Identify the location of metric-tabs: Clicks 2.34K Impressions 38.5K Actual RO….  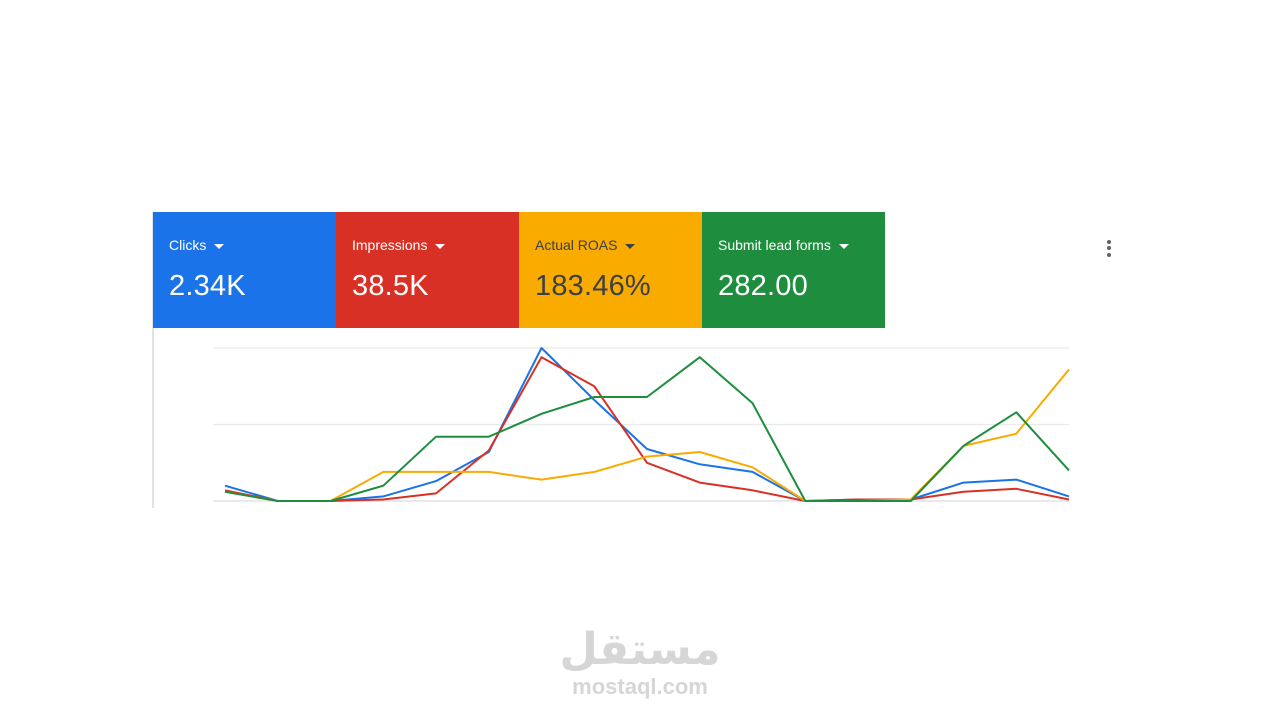
(519, 270).